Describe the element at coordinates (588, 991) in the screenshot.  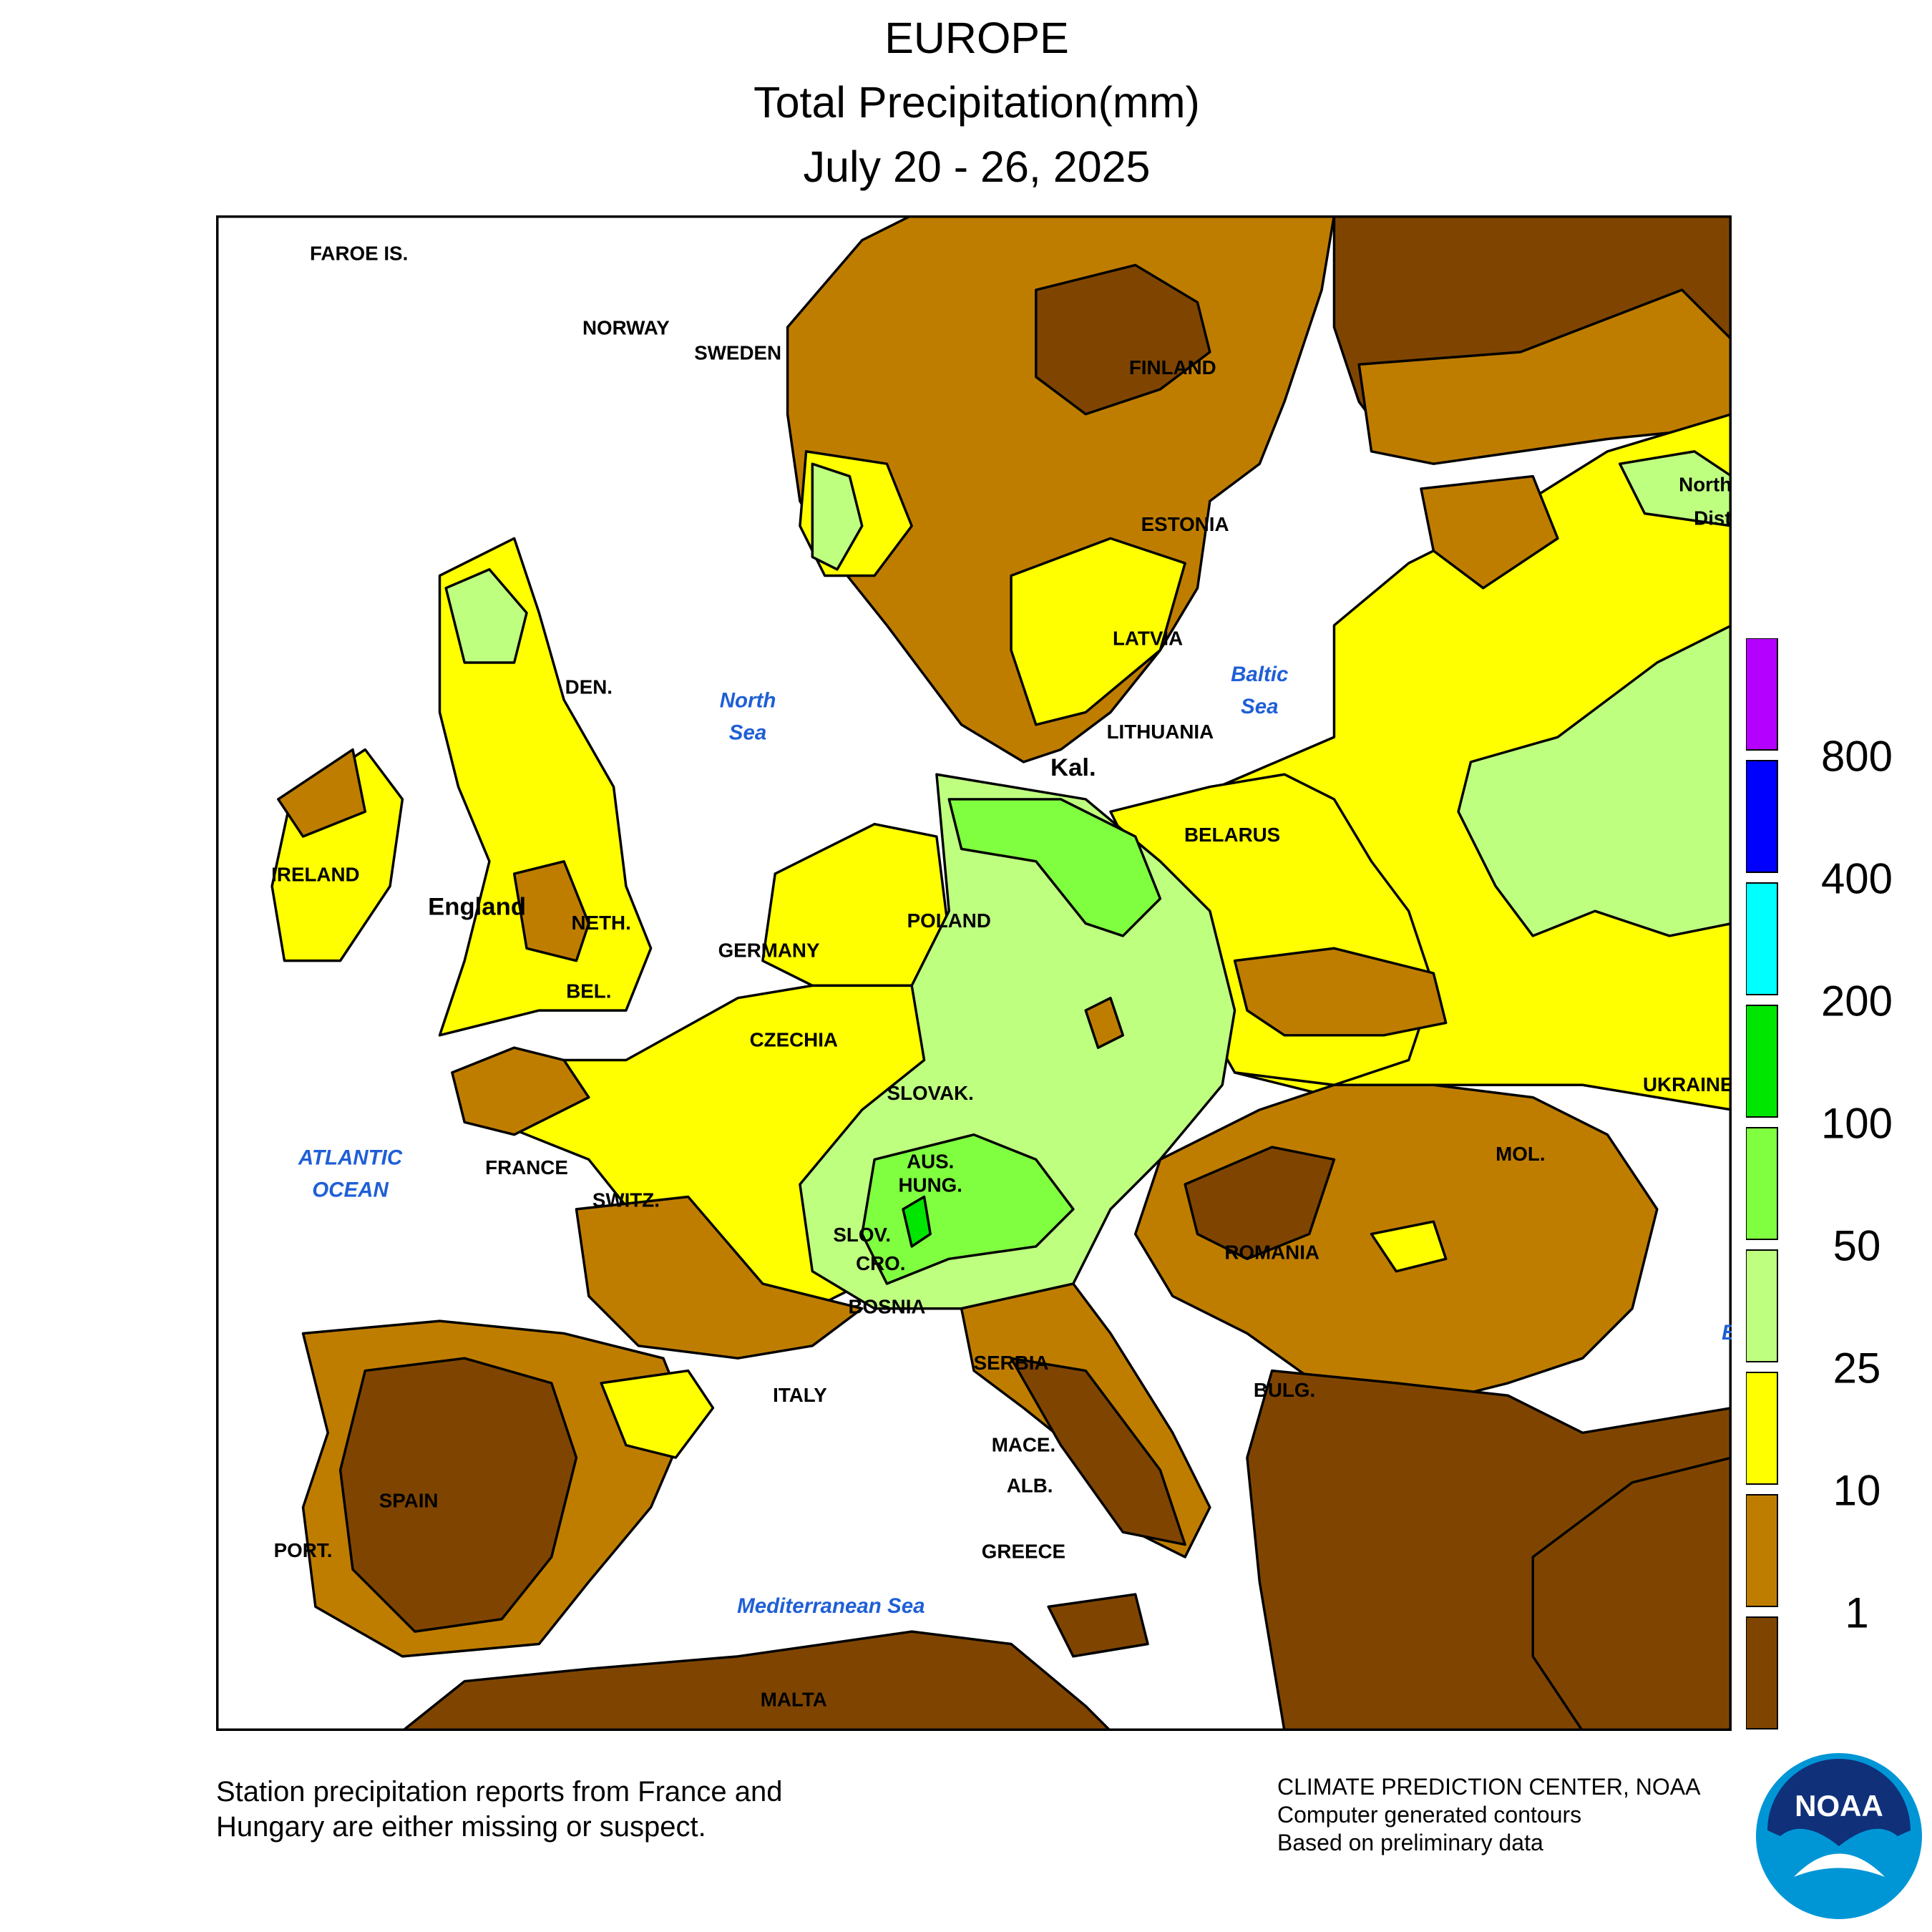
I see `country-label-bel: BEL.` at that location.